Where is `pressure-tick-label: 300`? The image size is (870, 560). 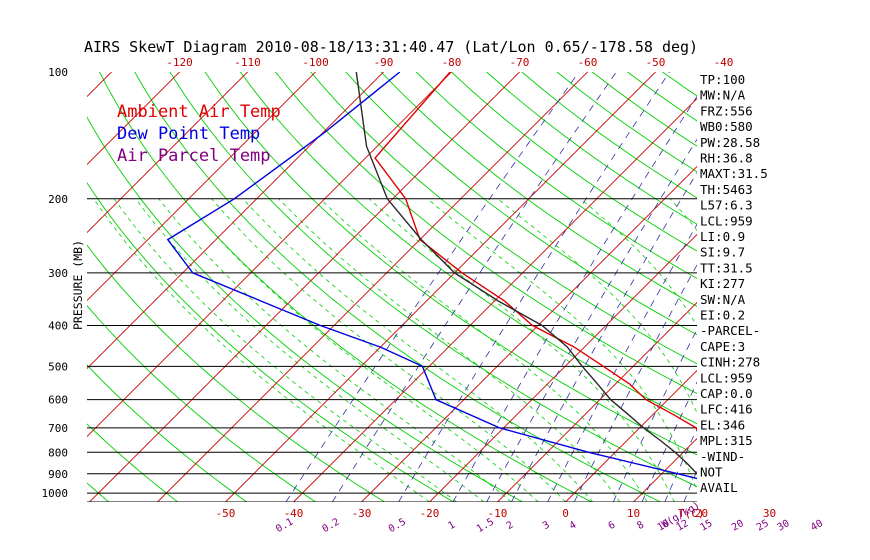 pressure-tick-label: 300 is located at coordinates (58, 273).